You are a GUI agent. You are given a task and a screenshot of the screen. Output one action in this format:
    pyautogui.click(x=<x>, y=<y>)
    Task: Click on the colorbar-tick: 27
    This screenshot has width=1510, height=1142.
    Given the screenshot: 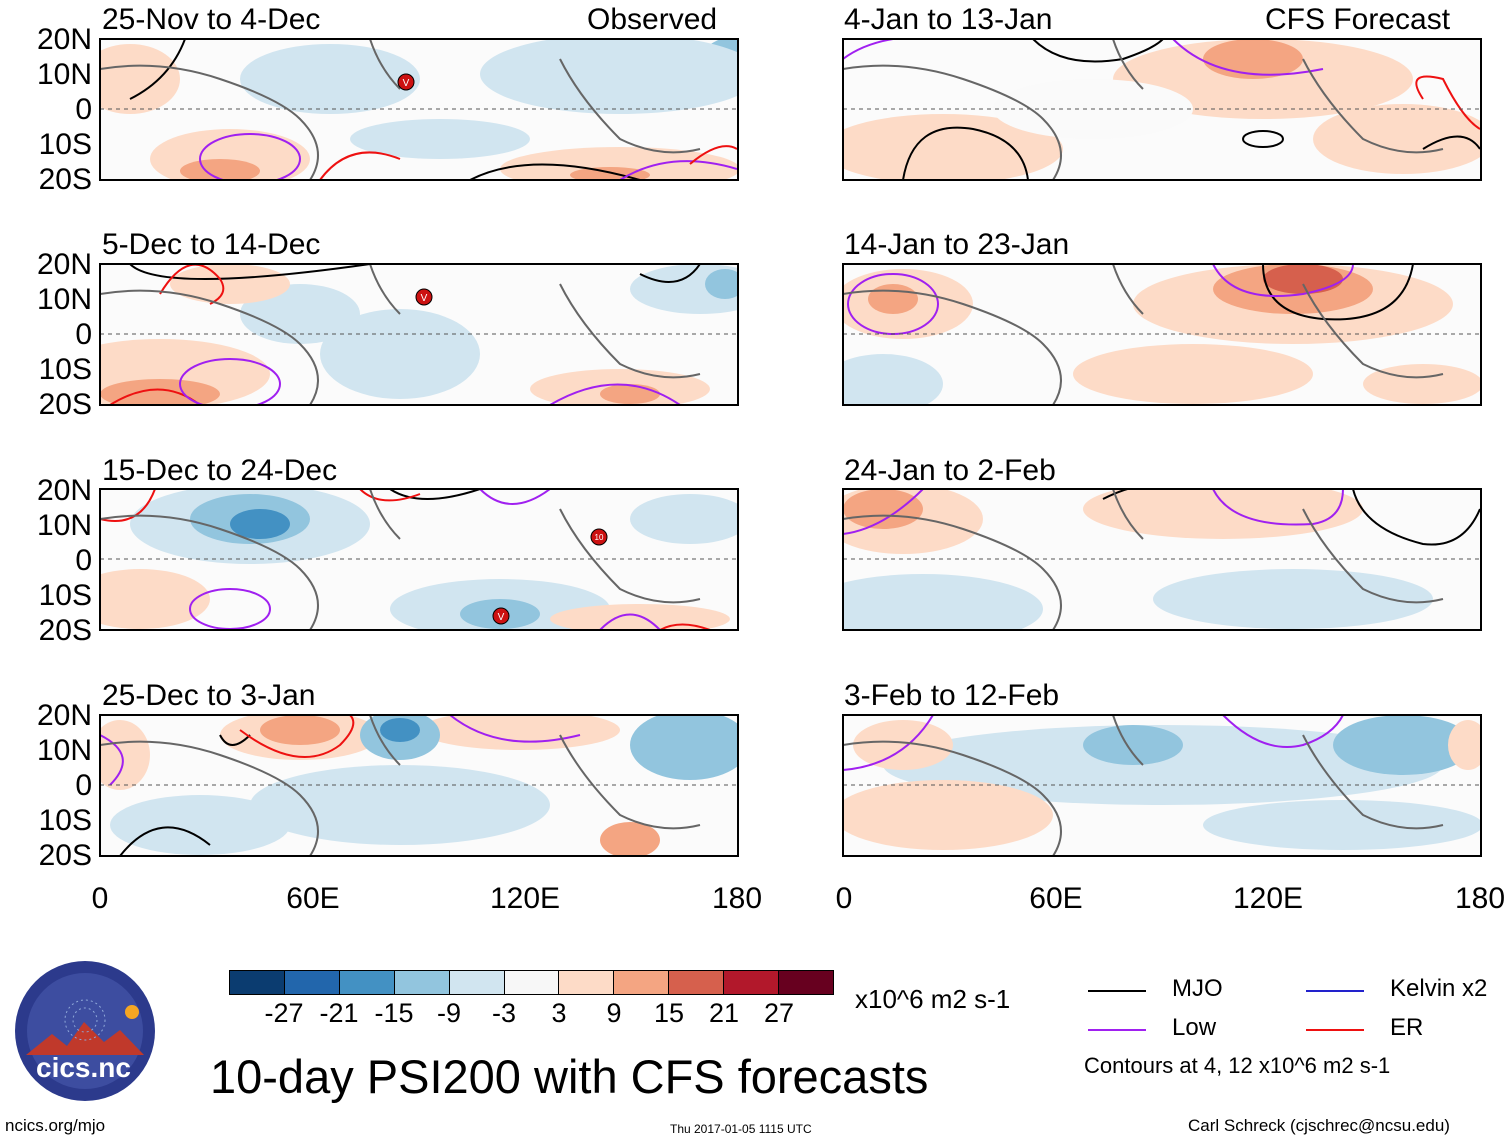 What is the action you would take?
    pyautogui.click(x=779, y=1013)
    